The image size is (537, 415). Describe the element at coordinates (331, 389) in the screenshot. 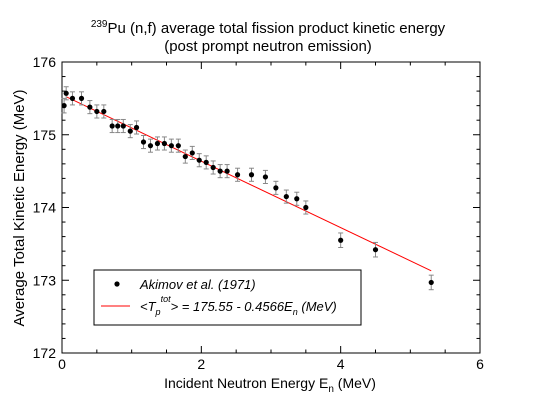

I see `x-axis-label-sub: n` at that location.